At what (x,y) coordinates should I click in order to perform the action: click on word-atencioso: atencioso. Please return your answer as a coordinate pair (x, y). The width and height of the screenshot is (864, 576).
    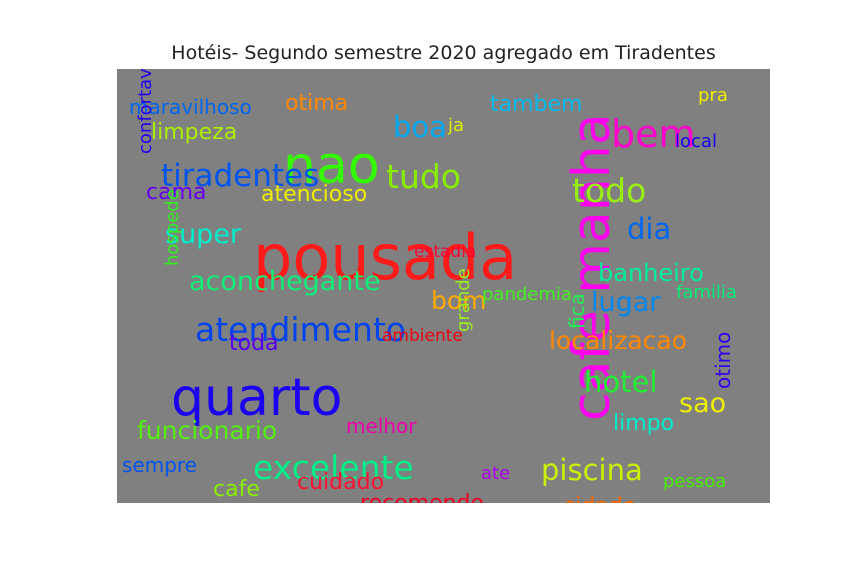
    Looking at the image, I should click on (314, 194).